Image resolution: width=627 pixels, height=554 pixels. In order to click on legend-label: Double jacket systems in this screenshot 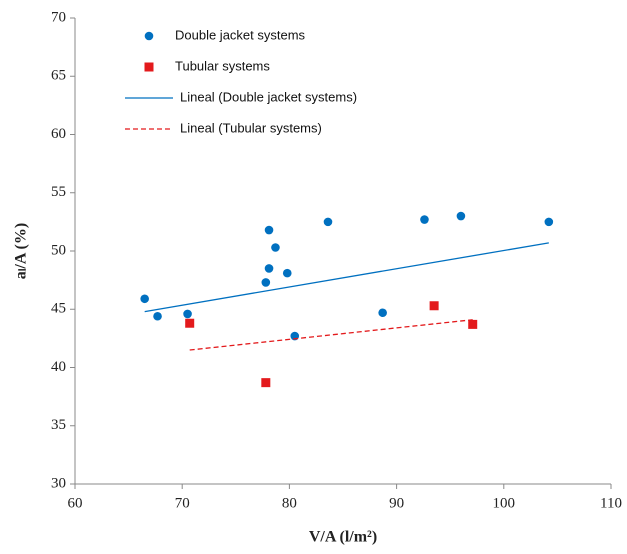, I will do `click(240, 34)`.